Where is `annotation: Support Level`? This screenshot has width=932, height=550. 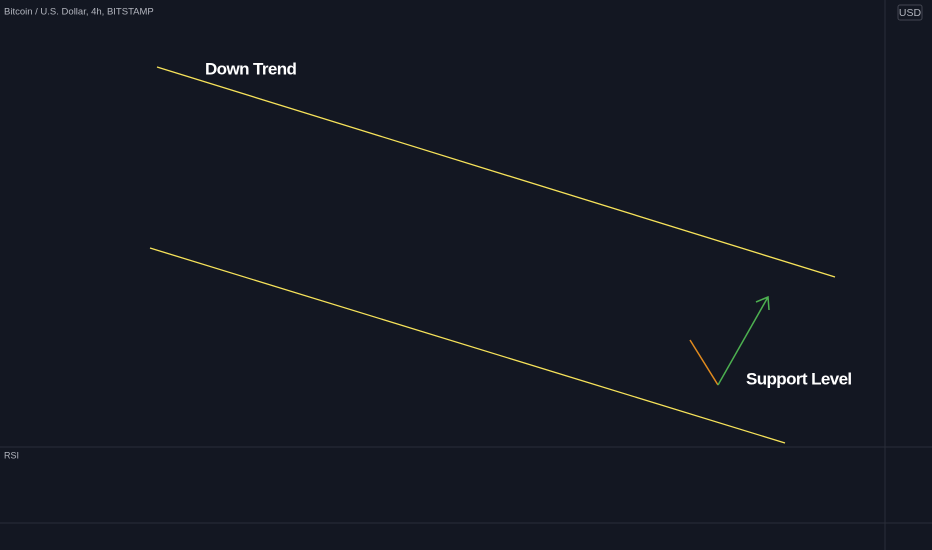
annotation: Support Level is located at coordinates (799, 378).